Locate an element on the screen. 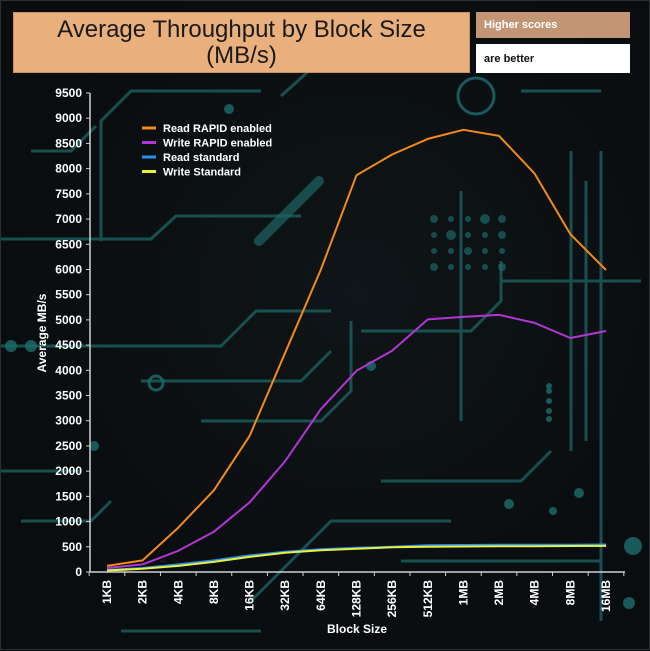 The height and width of the screenshot is (651, 650). x-tick-label: 8KB is located at coordinates (214, 592).